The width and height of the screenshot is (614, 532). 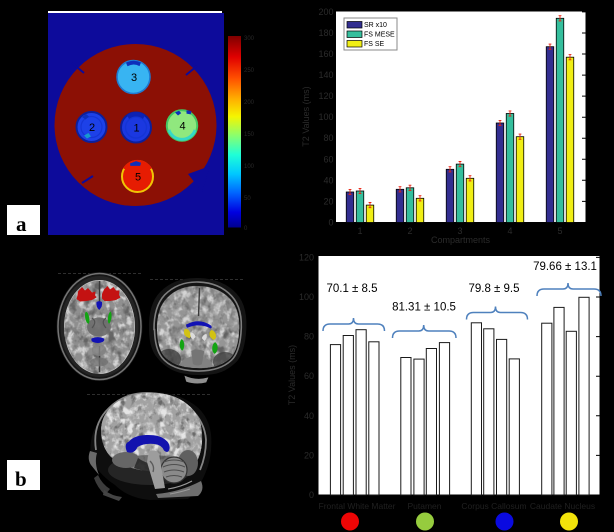 I want to click on svg-text: 160, so click(x=325, y=54).